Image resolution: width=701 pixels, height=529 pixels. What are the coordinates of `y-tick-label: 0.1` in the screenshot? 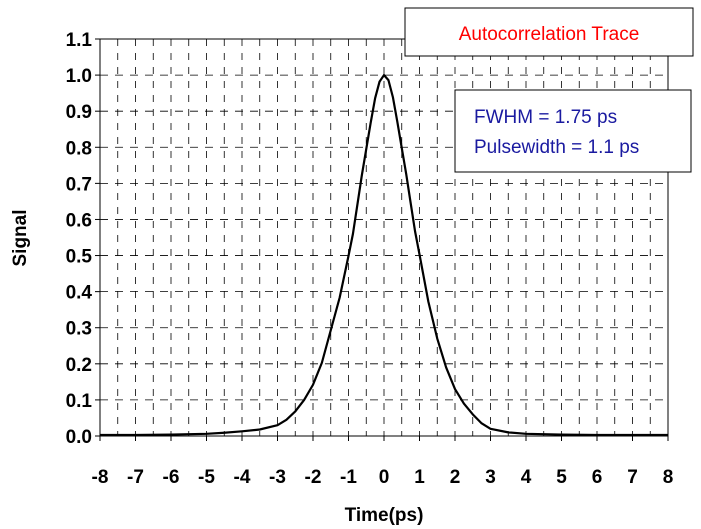 It's located at (79, 401).